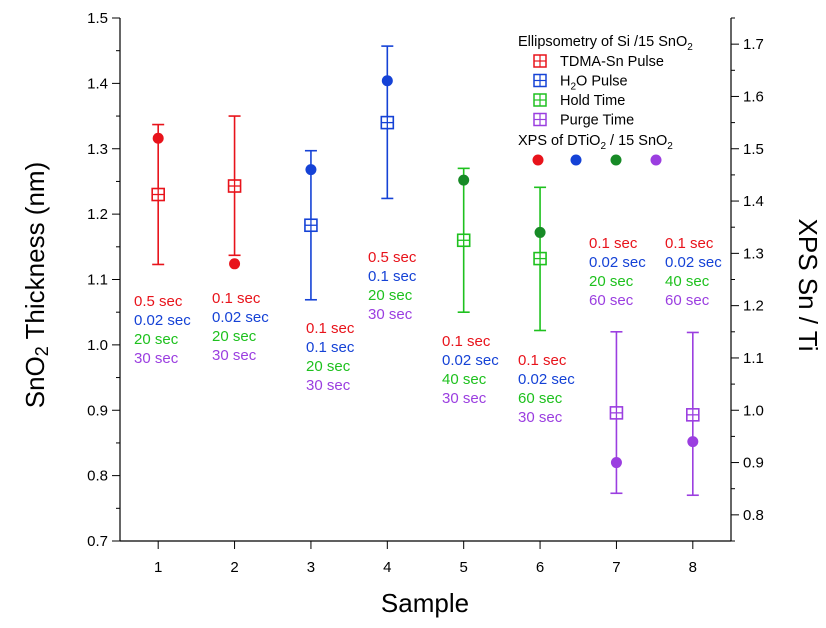 The height and width of the screenshot is (628, 826). What do you see at coordinates (597, 121) in the screenshot?
I see `legend-label: Purge Time` at bounding box center [597, 121].